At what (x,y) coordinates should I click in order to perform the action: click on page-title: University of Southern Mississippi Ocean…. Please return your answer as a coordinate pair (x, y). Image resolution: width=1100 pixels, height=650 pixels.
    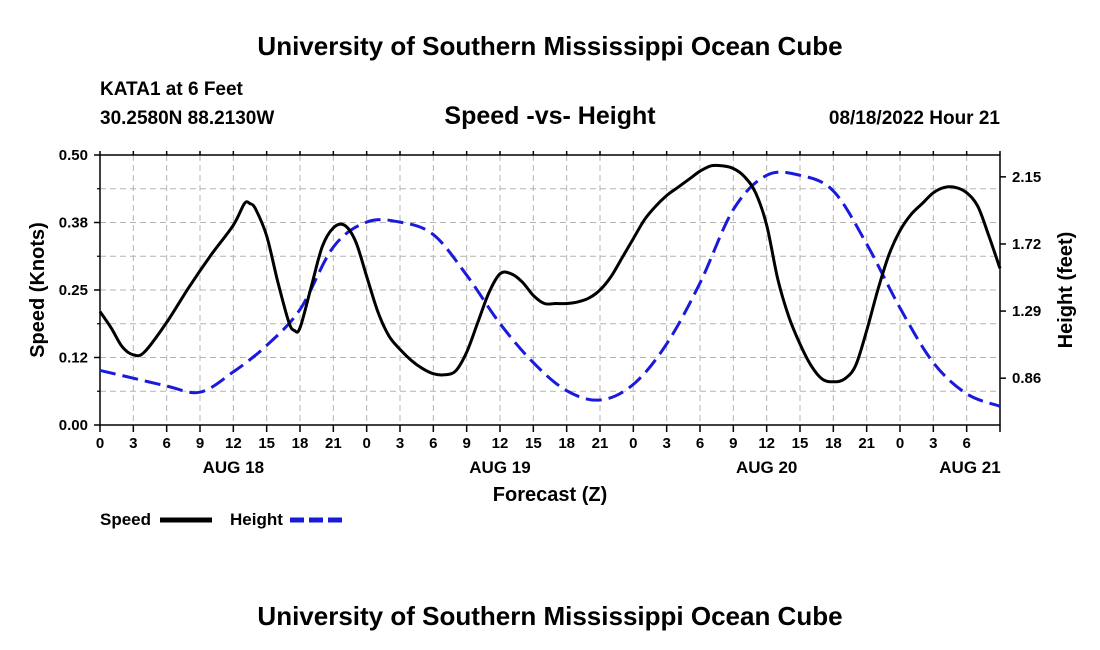
    Looking at the image, I should click on (549, 46).